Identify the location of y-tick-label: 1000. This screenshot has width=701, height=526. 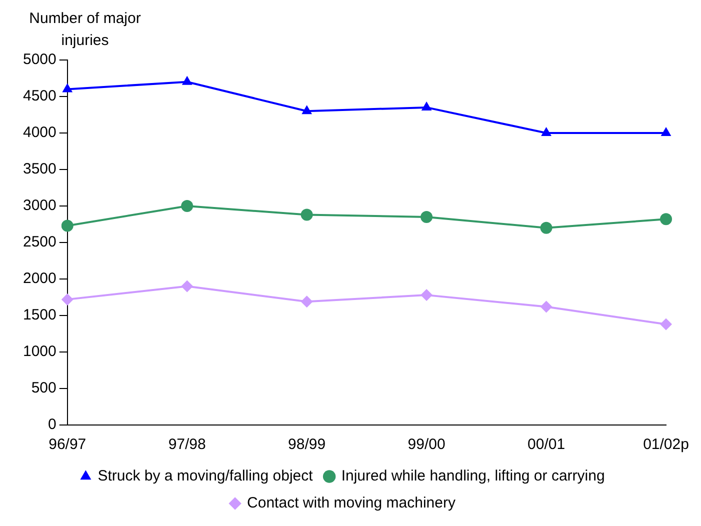
(39, 351).